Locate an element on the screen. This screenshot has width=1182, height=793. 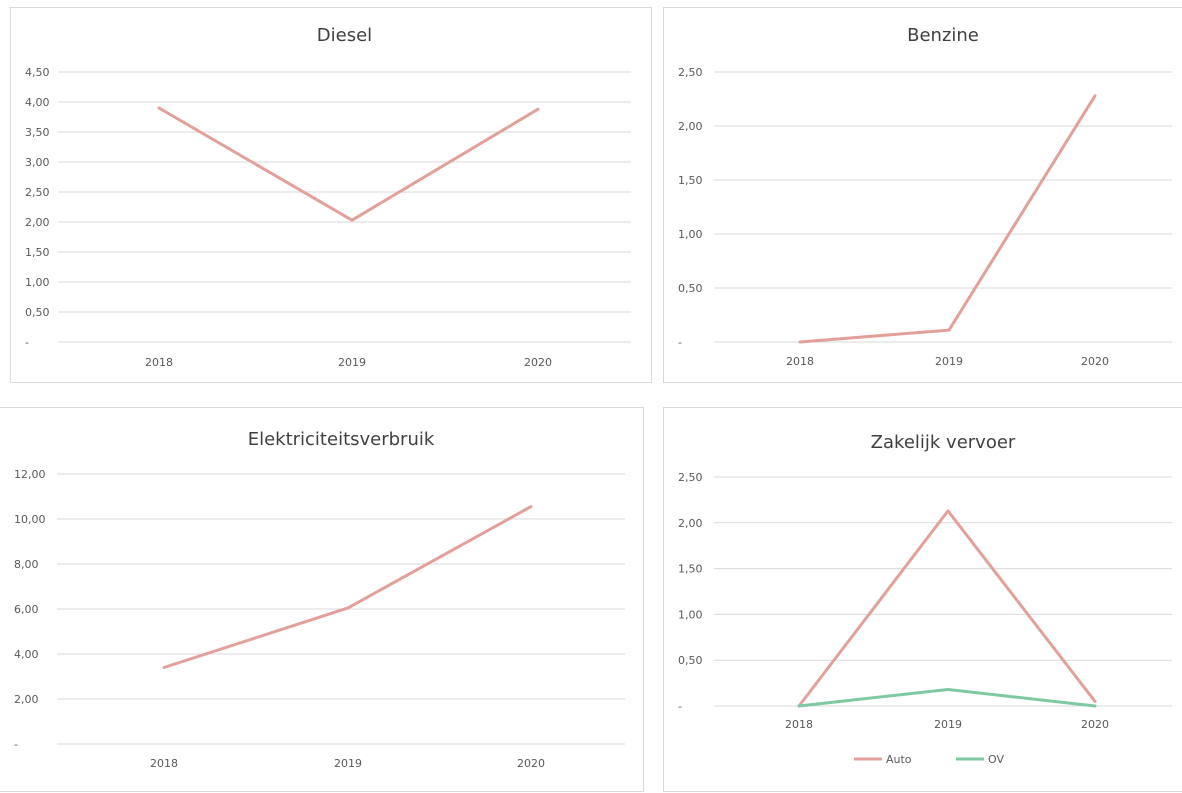
legend-label: Auto is located at coordinates (899, 759).